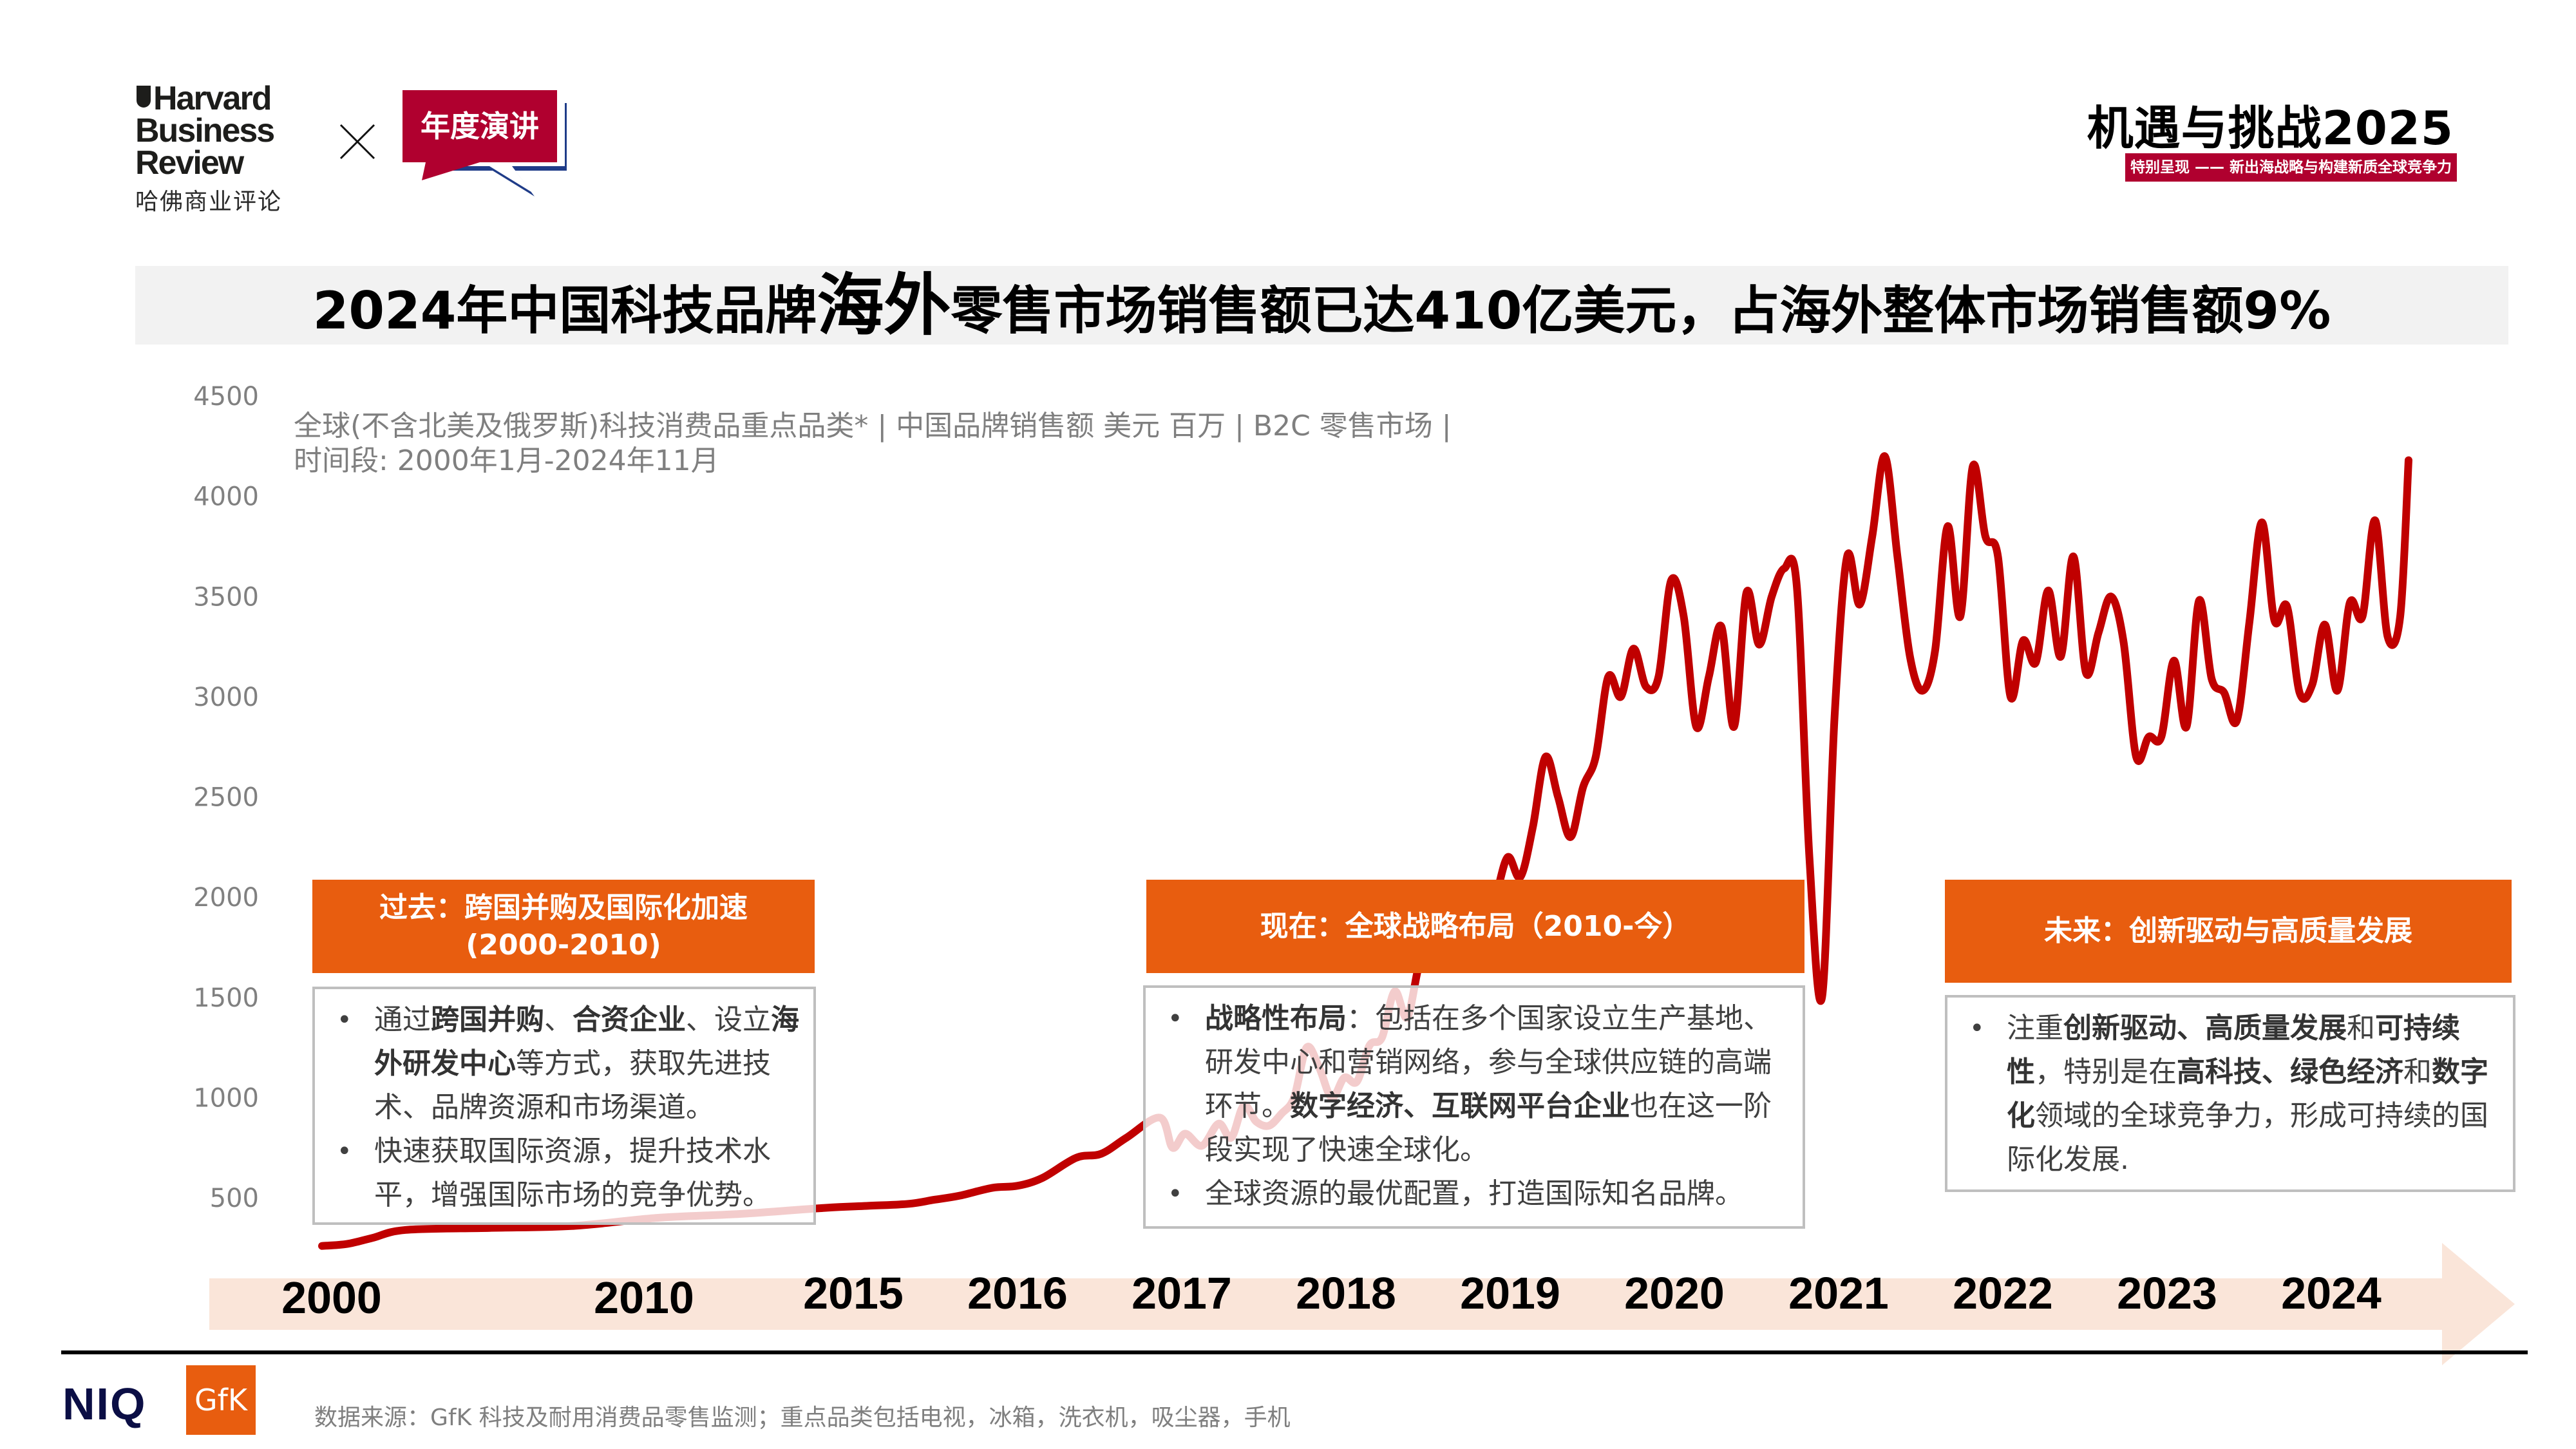 The image size is (2576, 1449). What do you see at coordinates (2361, 1028) in the screenshot?
I see `text-run: 和` at bounding box center [2361, 1028].